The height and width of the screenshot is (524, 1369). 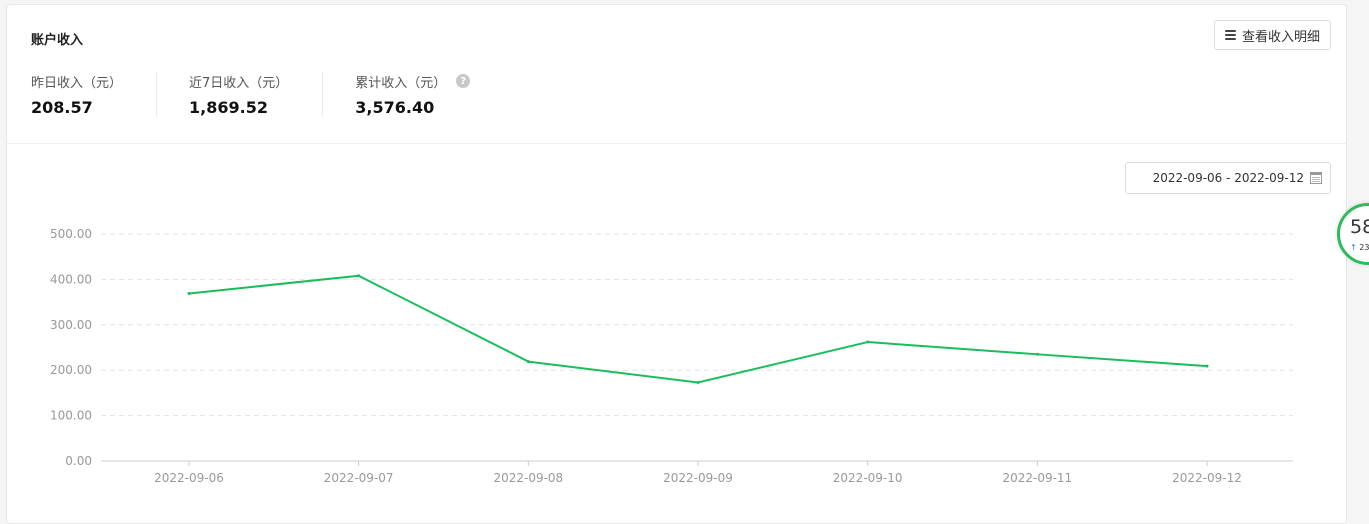 What do you see at coordinates (1037, 478) in the screenshot?
I see `x-tick-label: 2022-09-11` at bounding box center [1037, 478].